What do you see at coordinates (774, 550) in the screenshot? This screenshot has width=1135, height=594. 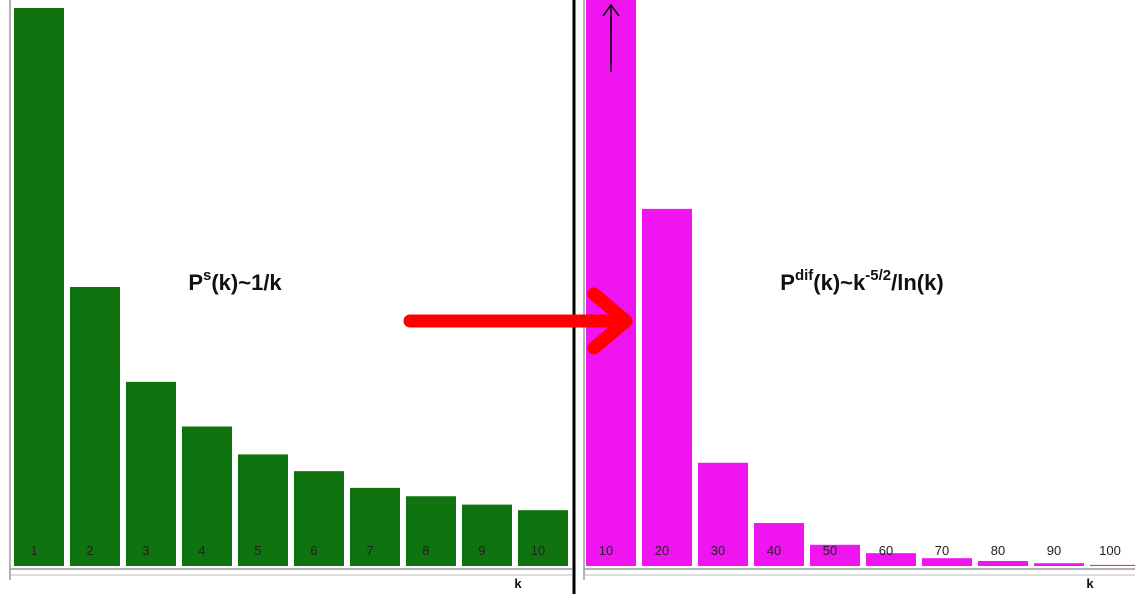 I see `x-tick-label: 40` at bounding box center [774, 550].